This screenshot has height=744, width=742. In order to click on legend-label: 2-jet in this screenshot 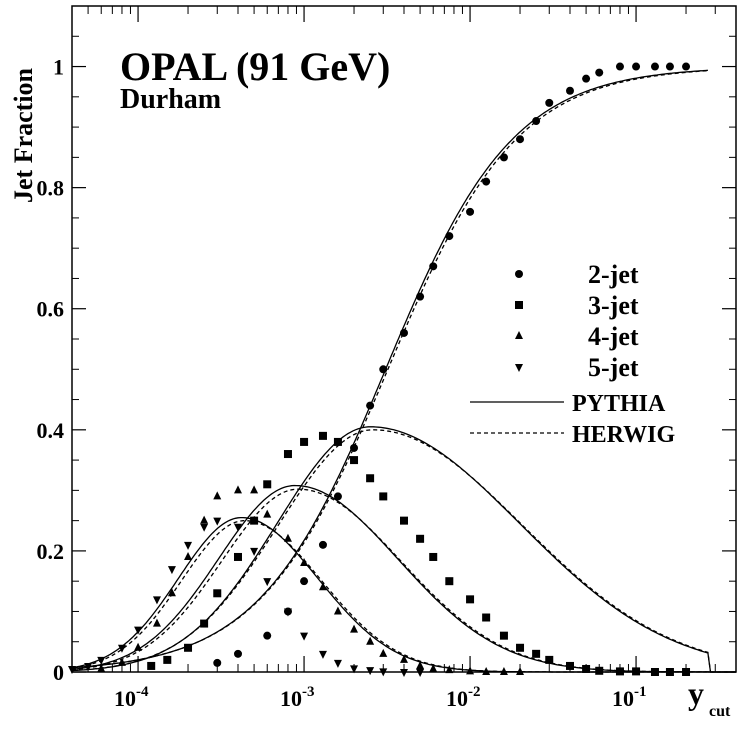, I will do `click(613, 274)`.